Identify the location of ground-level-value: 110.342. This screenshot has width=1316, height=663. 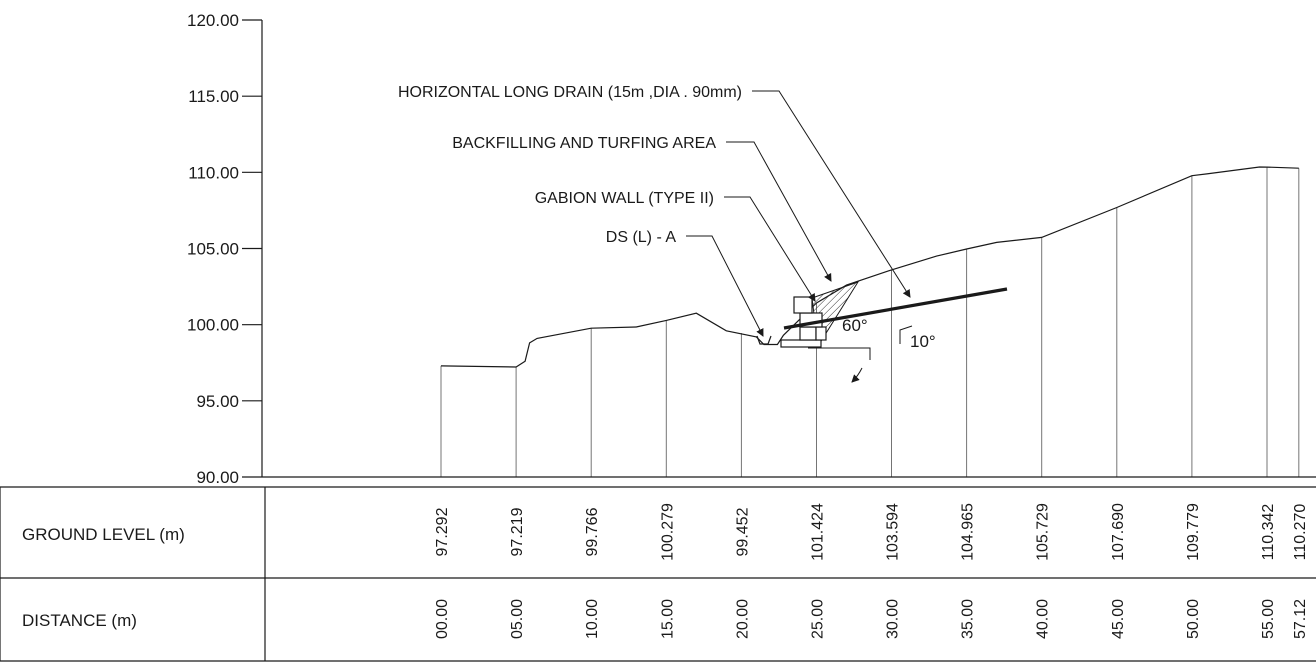
(1268, 532).